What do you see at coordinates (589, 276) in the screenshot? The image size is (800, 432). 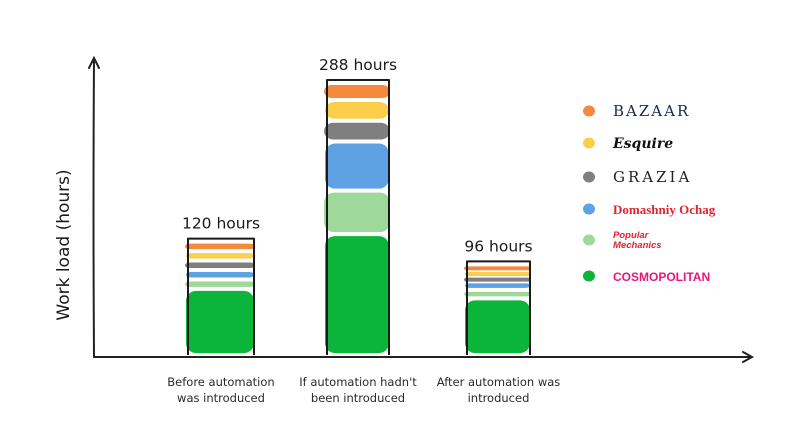 I see `cosmopolitan-swatch-icon` at bounding box center [589, 276].